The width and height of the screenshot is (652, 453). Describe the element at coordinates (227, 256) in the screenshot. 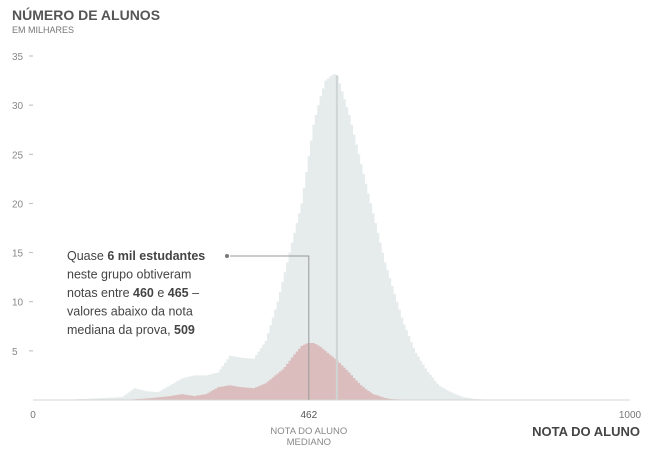

I see `annotation-dot` at that location.